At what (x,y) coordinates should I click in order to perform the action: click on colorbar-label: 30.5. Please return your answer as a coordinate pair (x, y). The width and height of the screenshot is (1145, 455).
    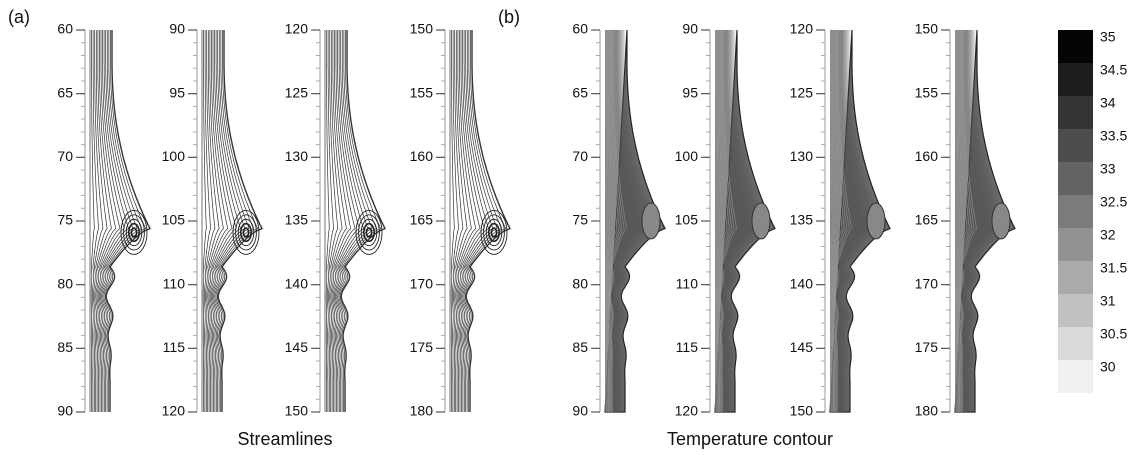
    Looking at the image, I should click on (1113, 334).